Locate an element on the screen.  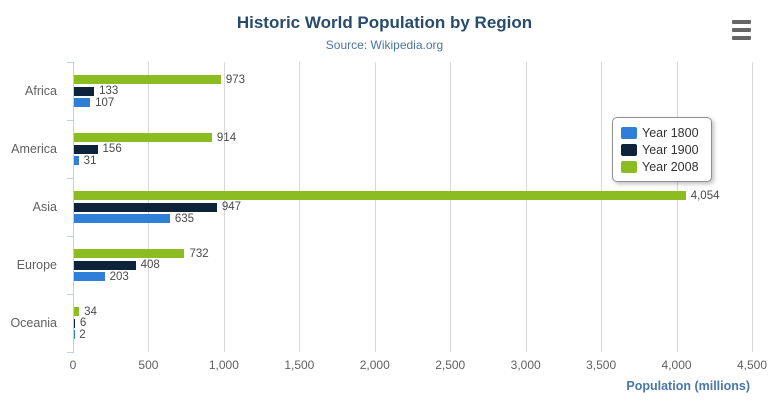
legend: Year 1800 Year 1900 Year 2008 is located at coordinates (662, 149).